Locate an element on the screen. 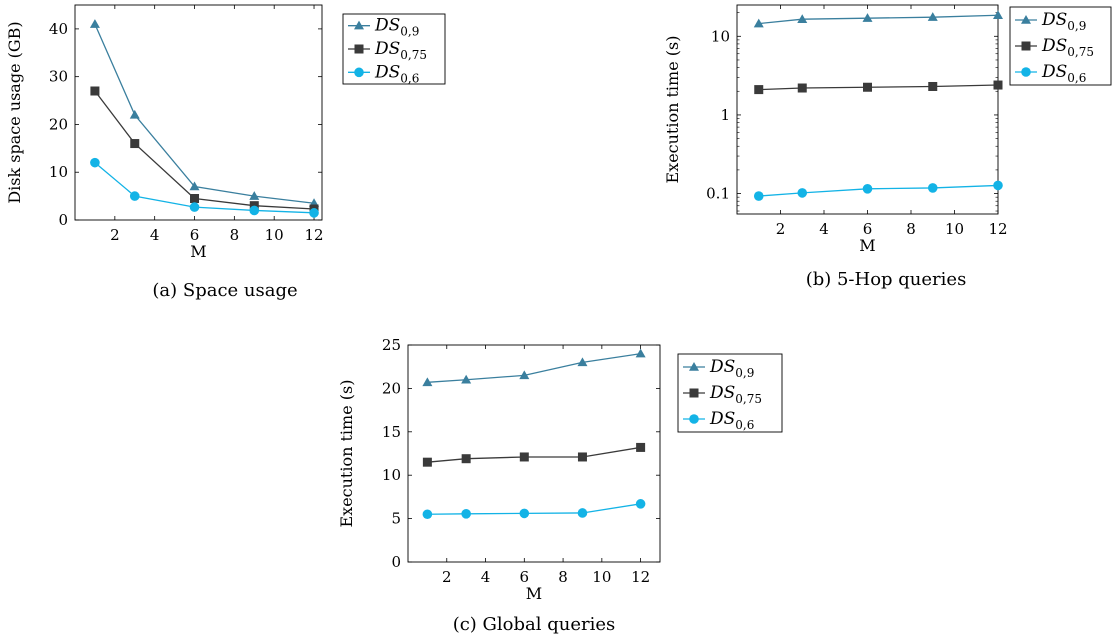 This screenshot has width=1114, height=643. y-tick-label: 40 is located at coordinates (58, 29).